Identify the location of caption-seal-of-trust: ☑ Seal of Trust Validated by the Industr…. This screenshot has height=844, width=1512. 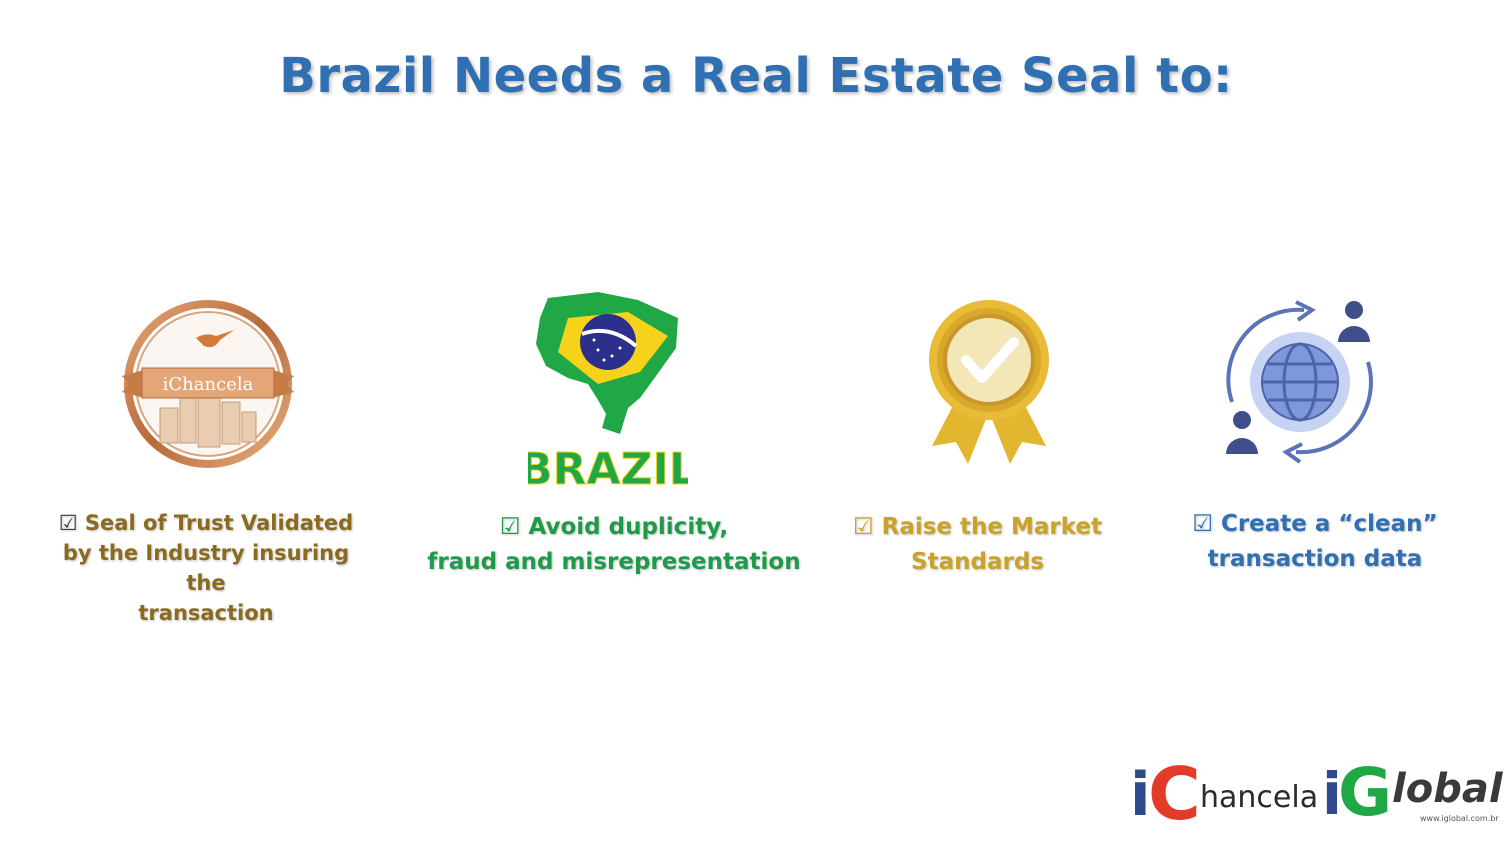
(206, 568).